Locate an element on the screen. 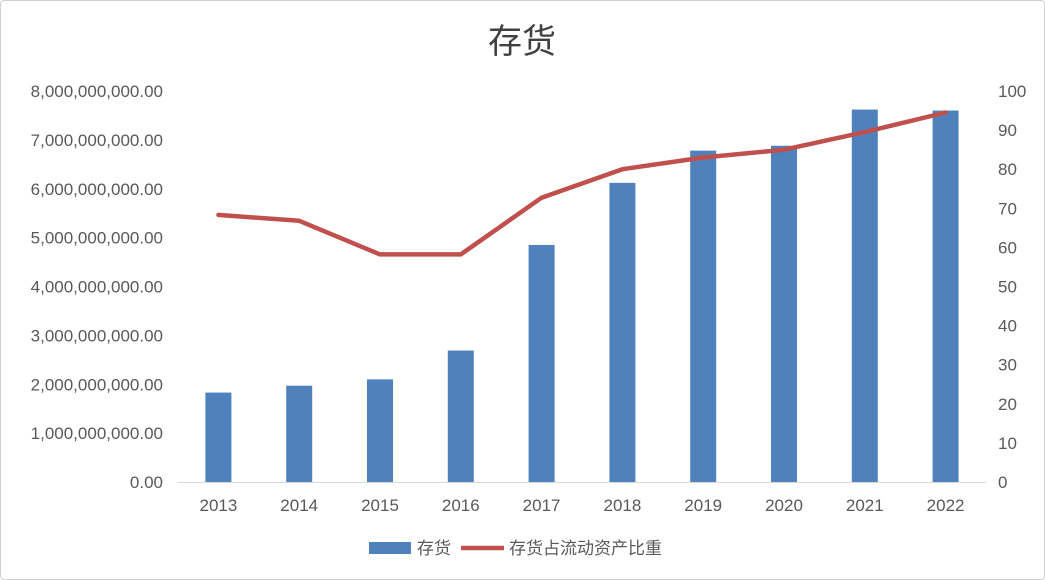 This screenshot has width=1045, height=580. x-tick-label: 2020 is located at coordinates (784, 505).